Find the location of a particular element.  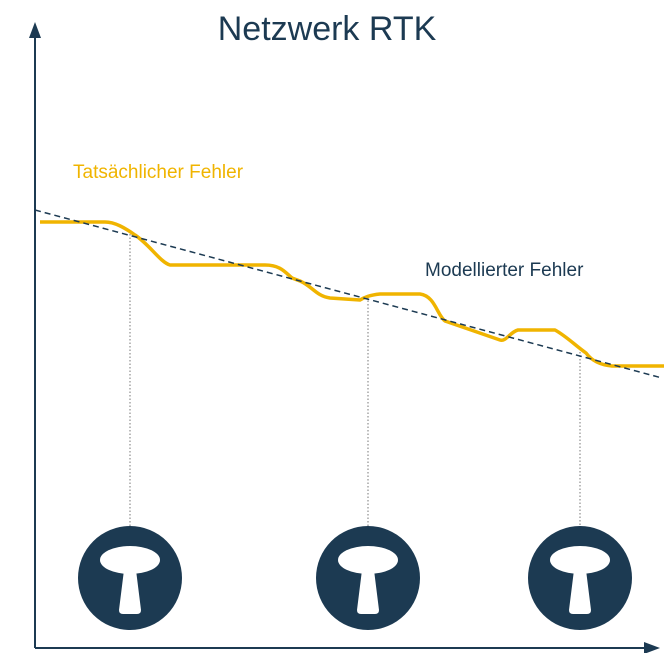

modeled-error-label: Modellierter Fehler is located at coordinates (504, 270).